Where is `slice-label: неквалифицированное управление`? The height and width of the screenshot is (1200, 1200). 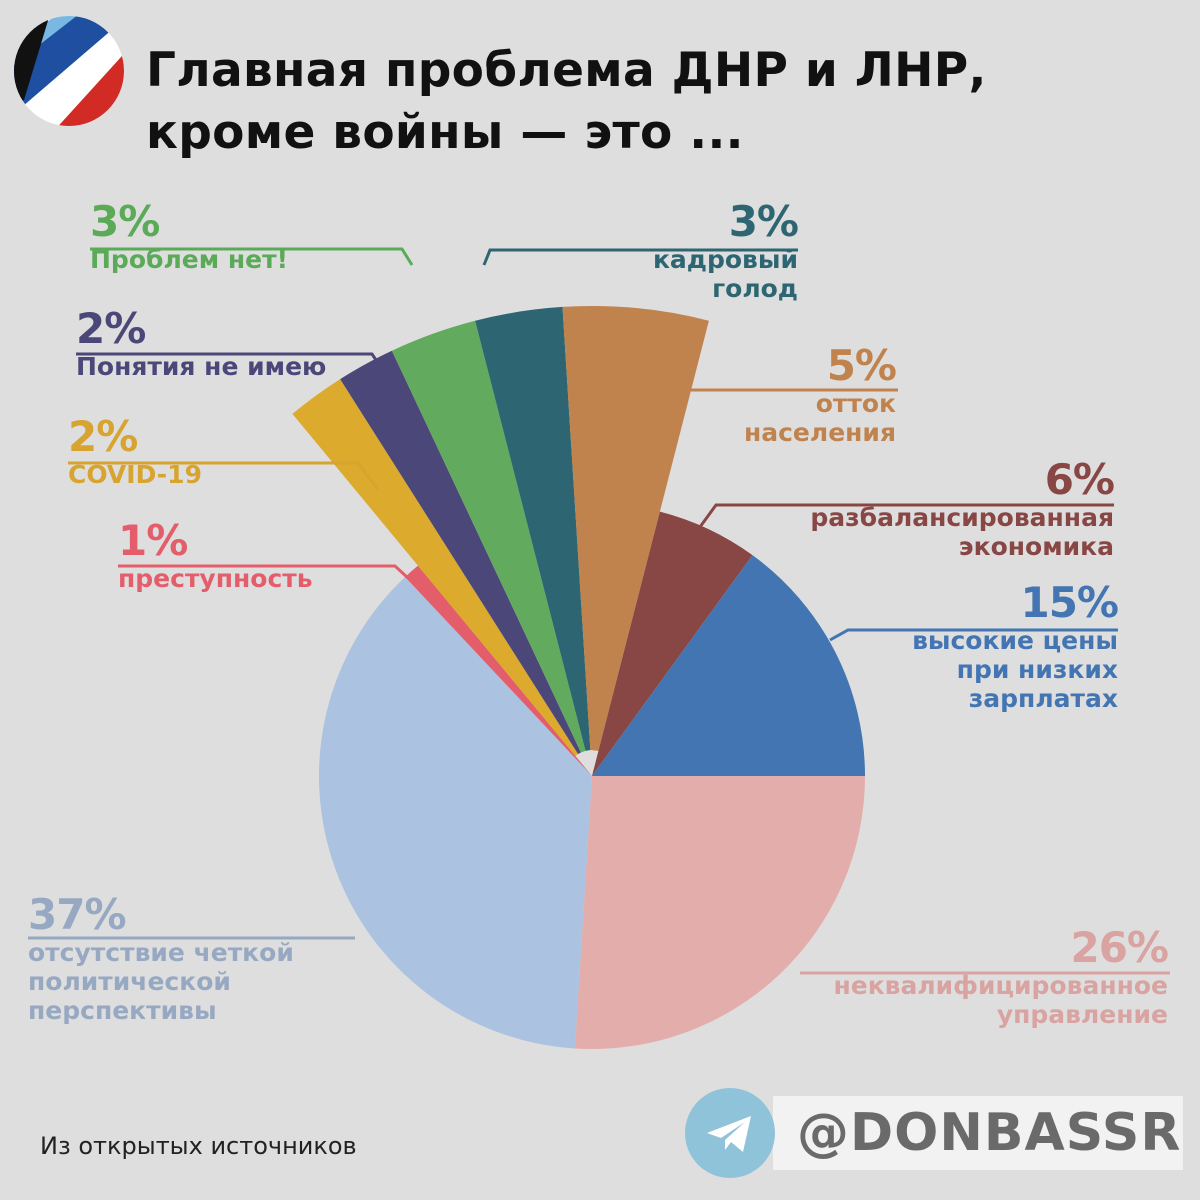
slice-label: неквалифицированное управление is located at coordinates (1000, 1000).